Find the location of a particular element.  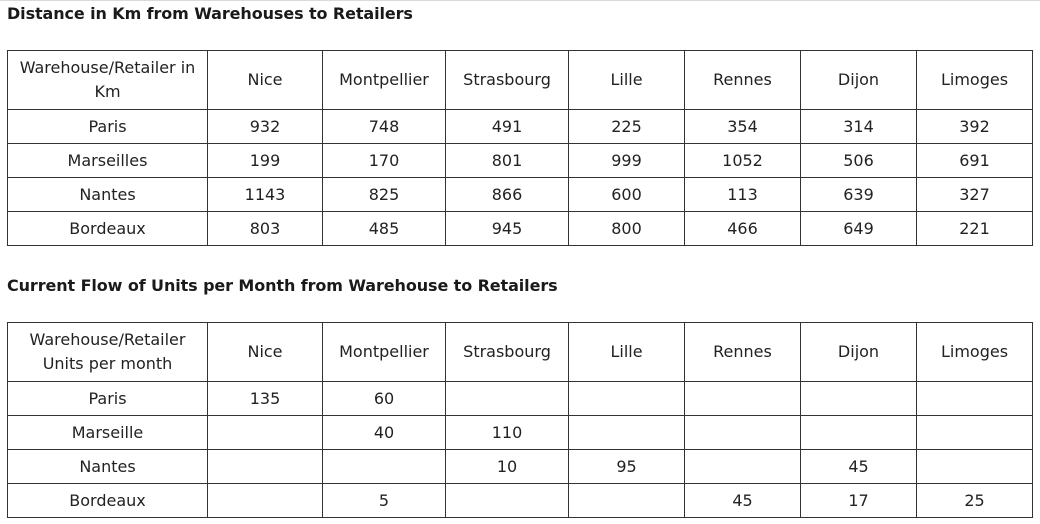

table-row: Marseilles 199 170 801 999 1052 506 691 is located at coordinates (520, 160).